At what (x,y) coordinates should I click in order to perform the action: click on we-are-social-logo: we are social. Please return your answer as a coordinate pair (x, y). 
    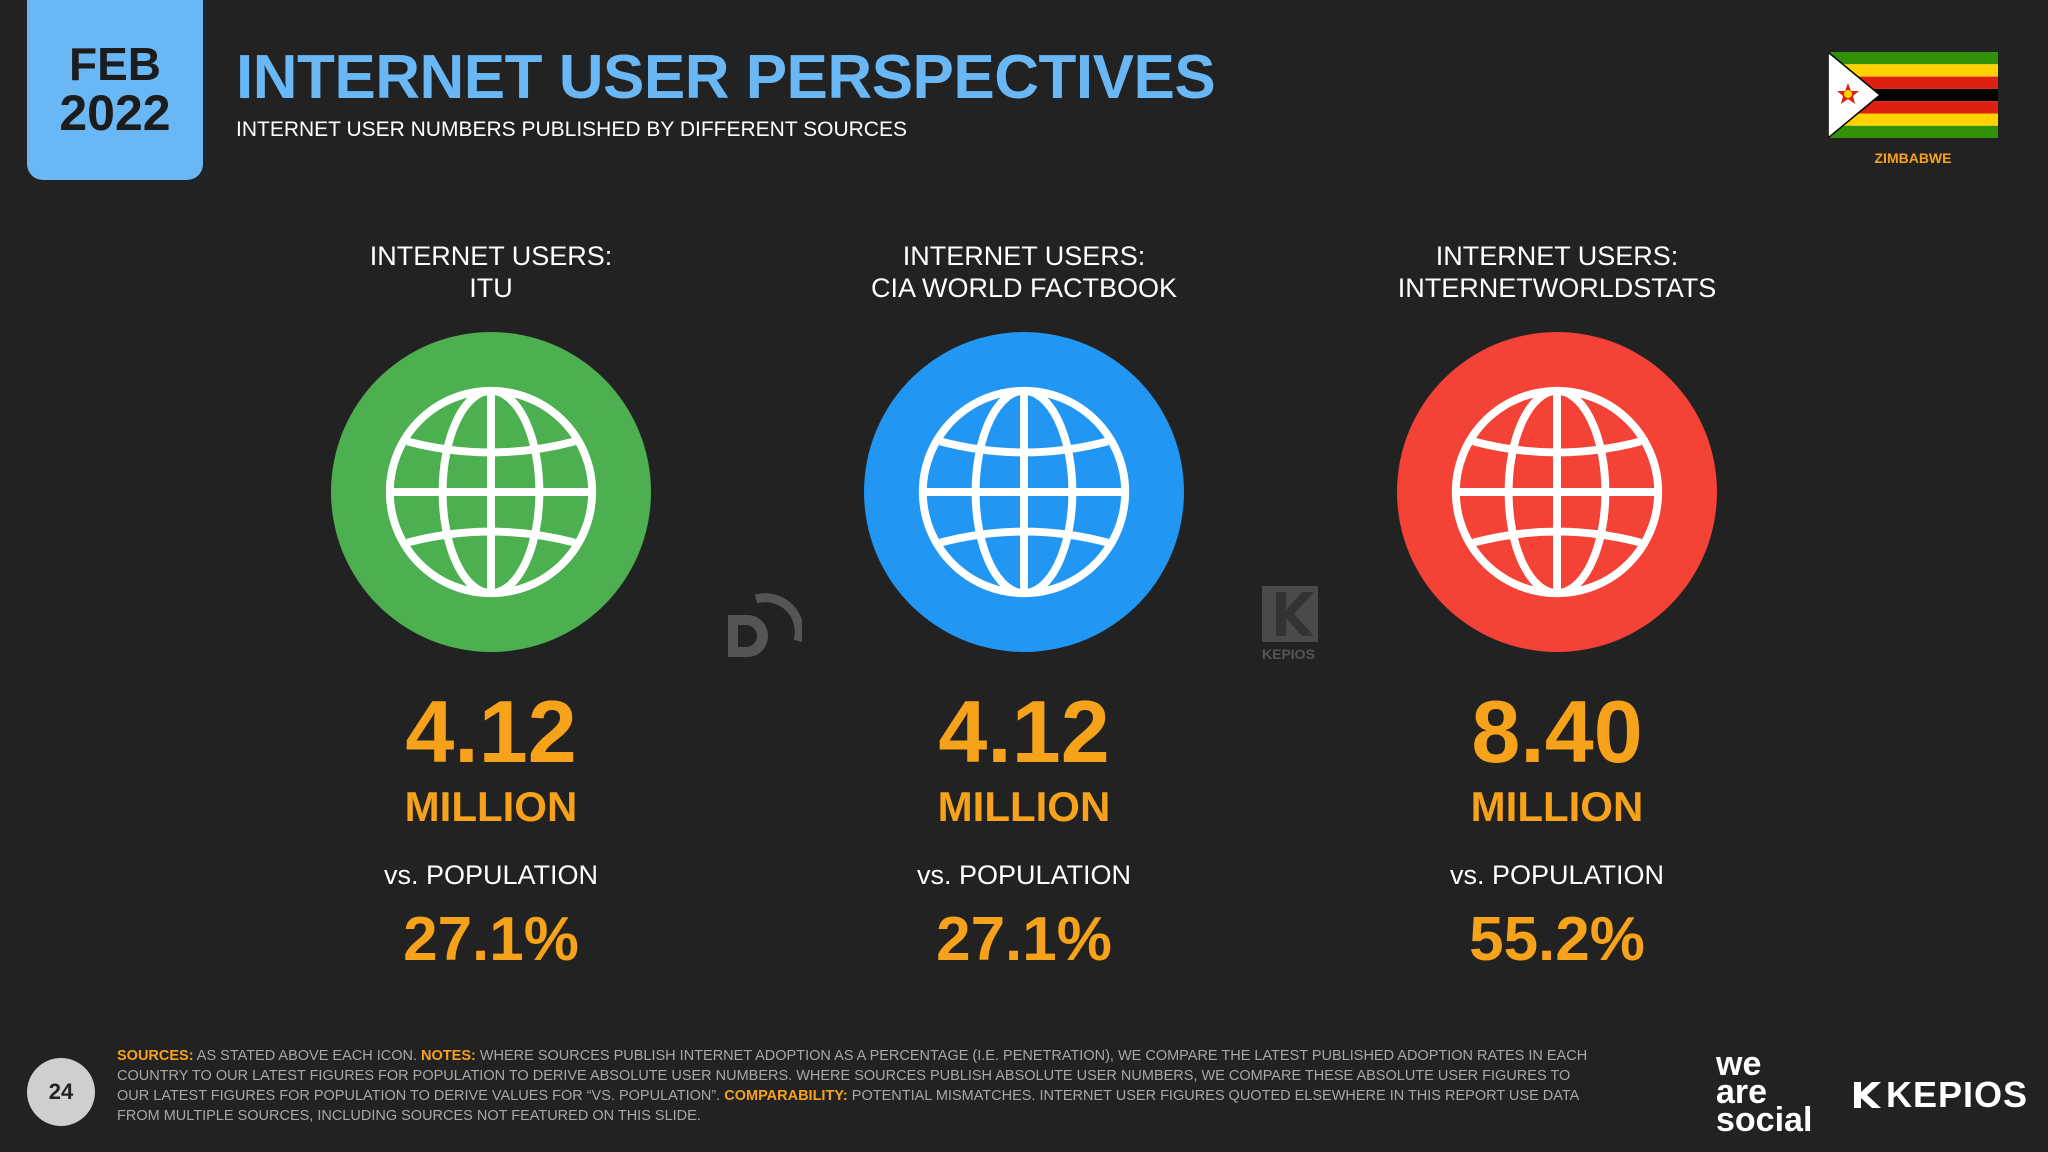
    Looking at the image, I should click on (1764, 1092).